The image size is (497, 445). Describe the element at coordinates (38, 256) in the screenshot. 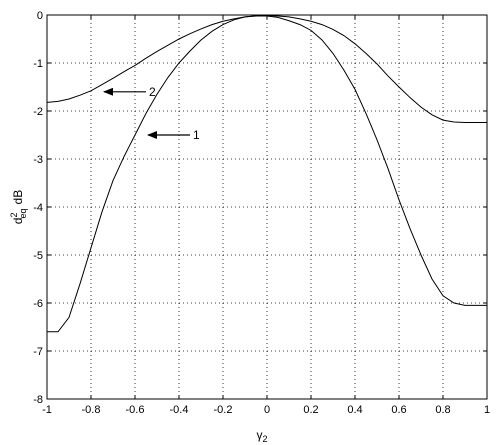

I see `y-tick-label: -5` at that location.